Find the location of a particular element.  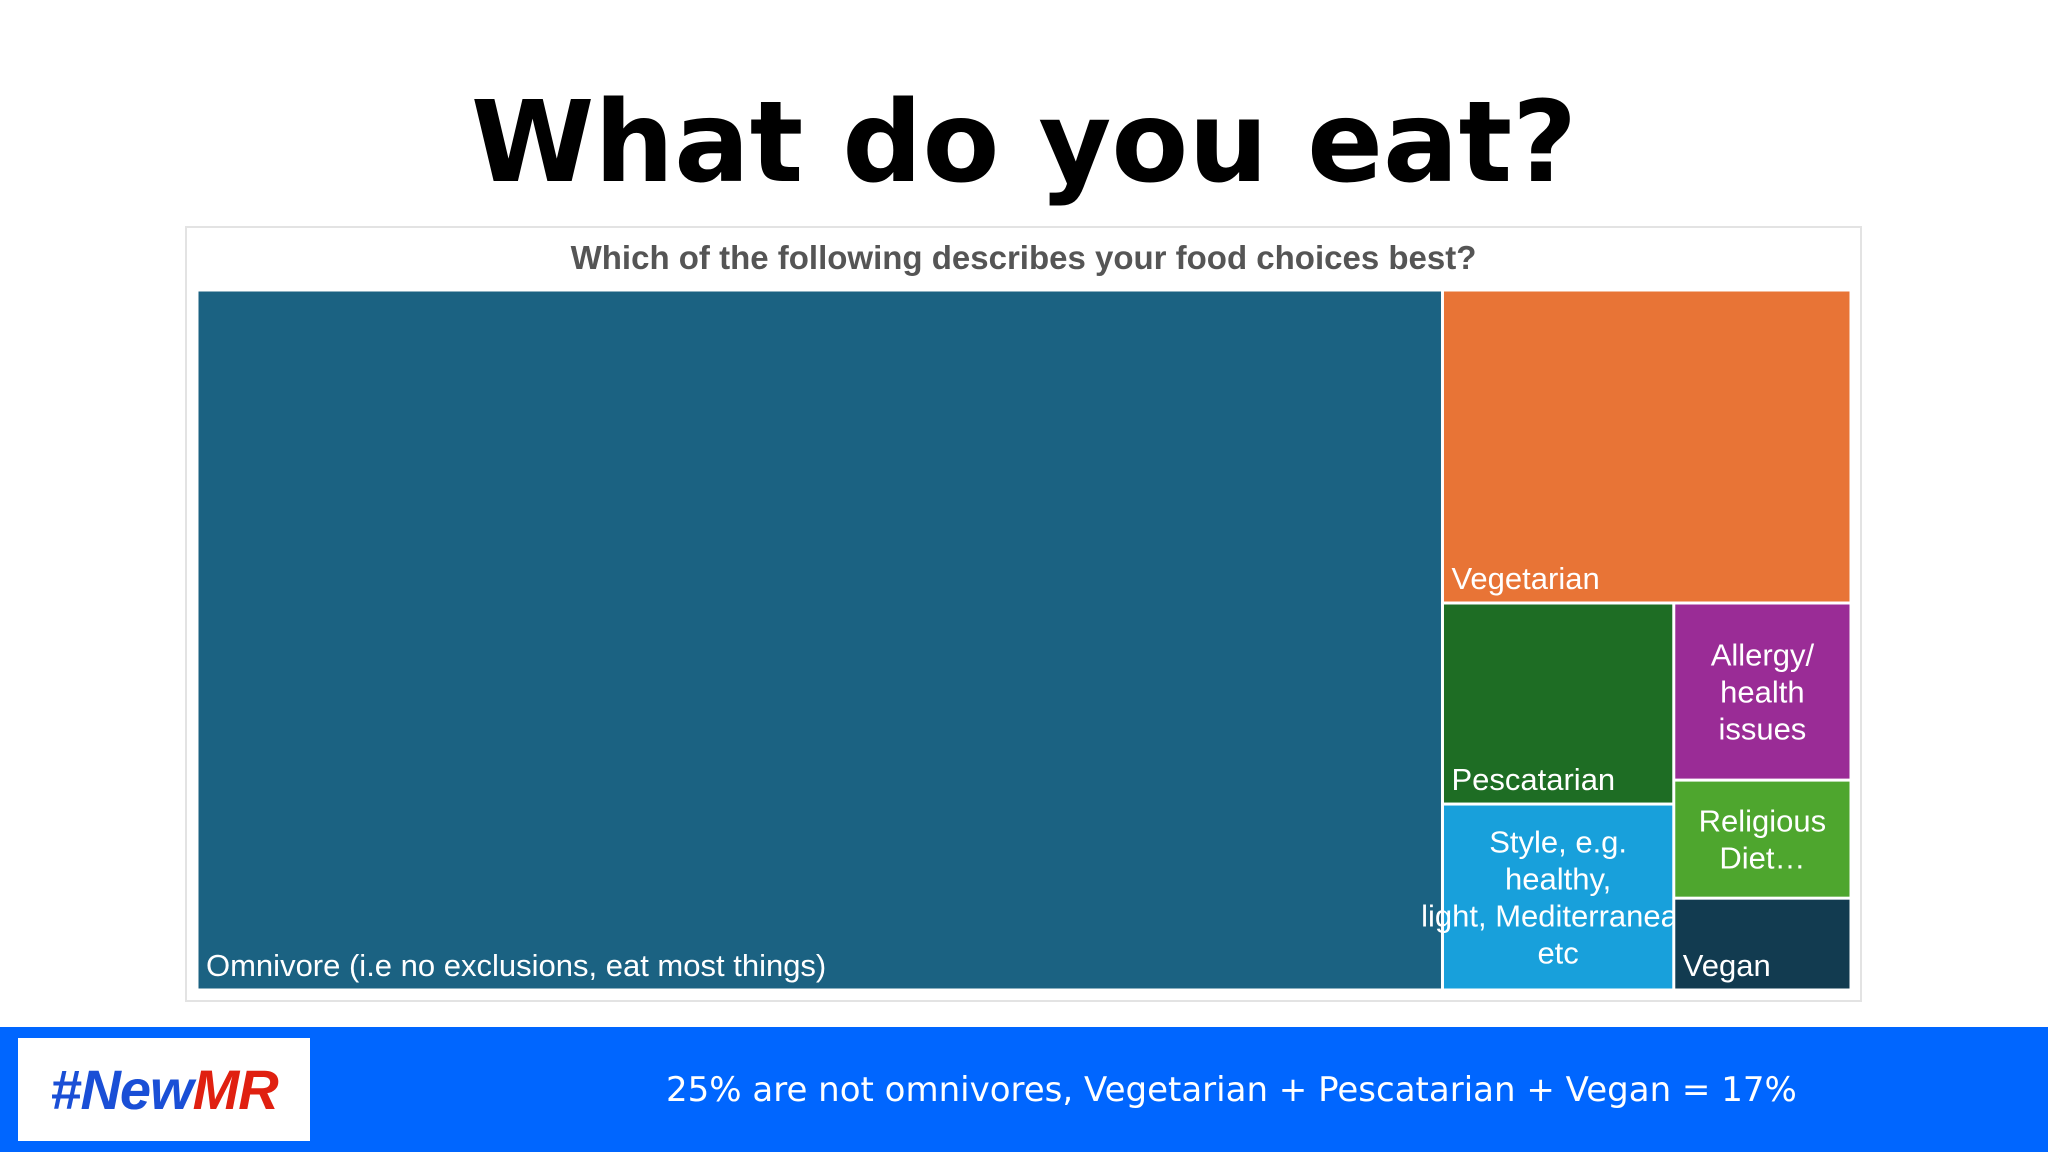

treemap-tile-vegan is located at coordinates (1762, 944).